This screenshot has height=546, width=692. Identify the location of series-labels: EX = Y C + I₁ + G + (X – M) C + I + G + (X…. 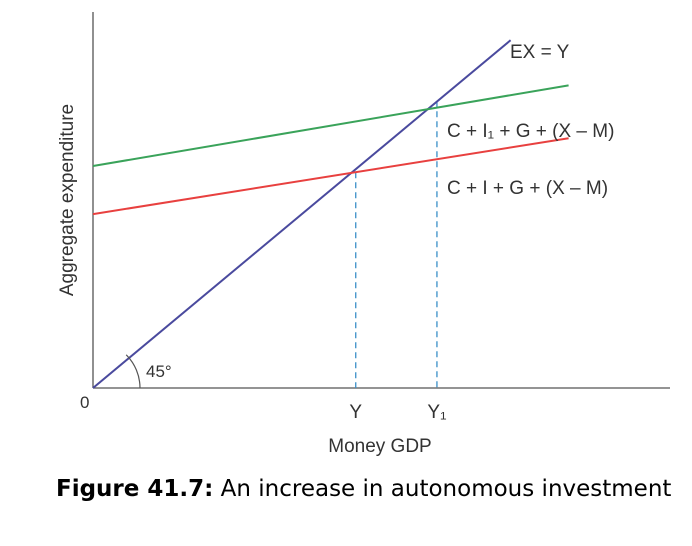
(530, 120).